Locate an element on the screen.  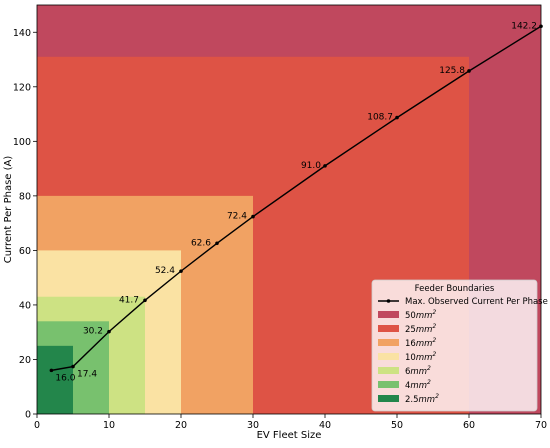
legend-point-marker is located at coordinates (388, 301).